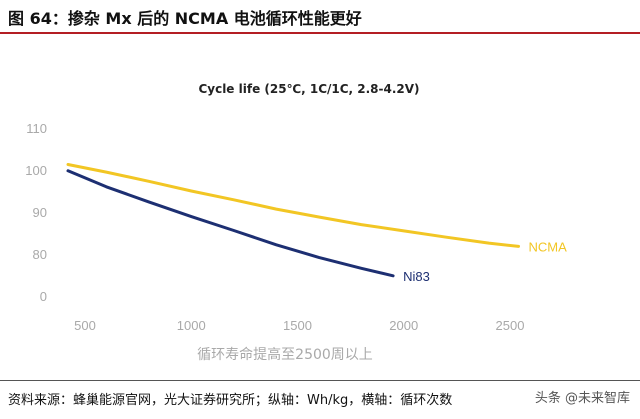 This screenshot has width=640, height=419. I want to click on source-rule, so click(320, 380).